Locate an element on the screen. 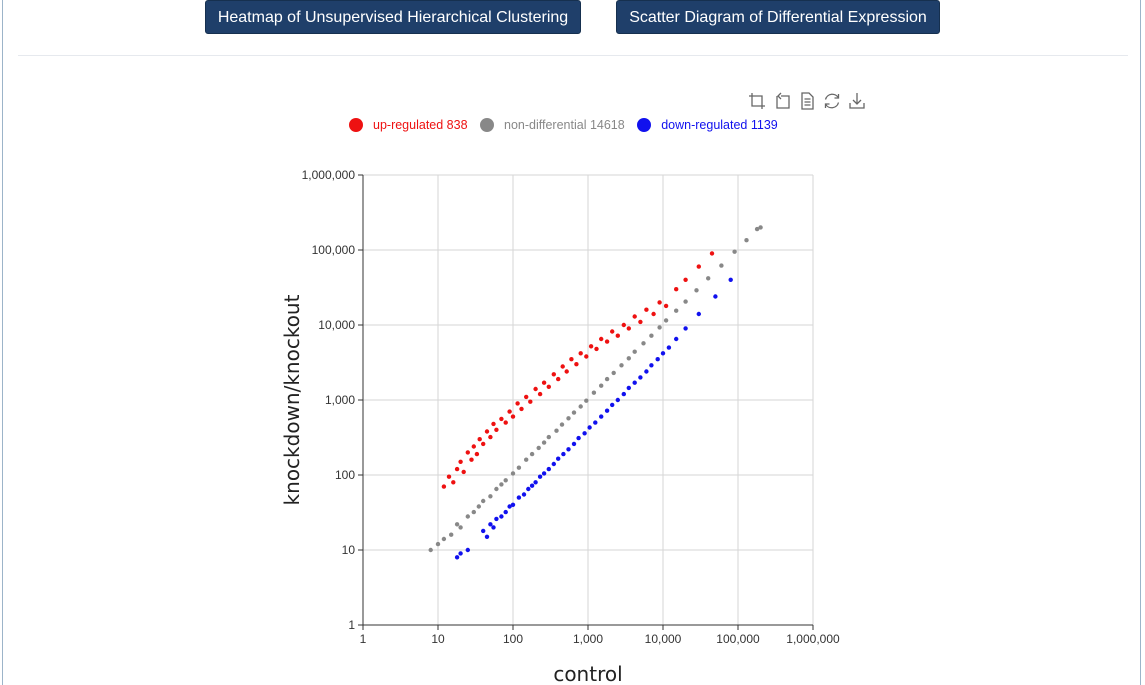 This screenshot has width=1145, height=685. legend-label: up-regulated 838 is located at coordinates (420, 125).